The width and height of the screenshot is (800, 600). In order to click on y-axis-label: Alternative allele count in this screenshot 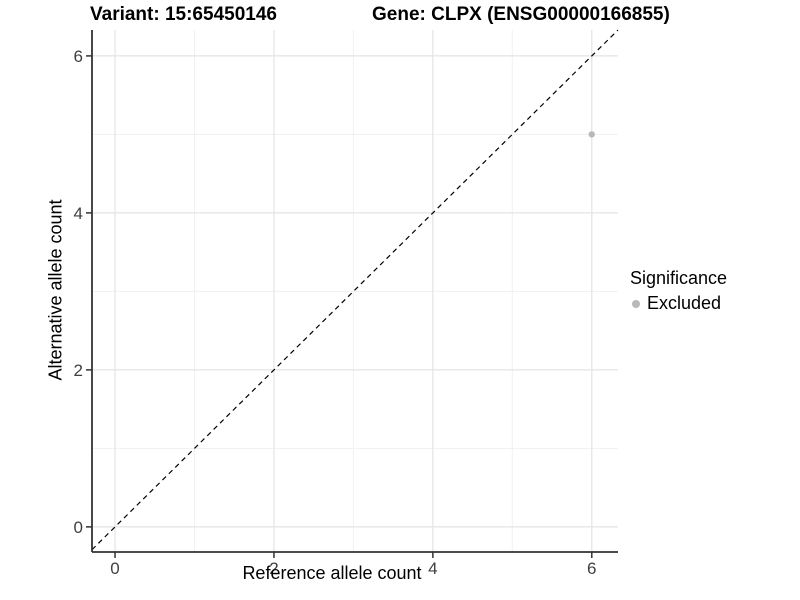, I will do `click(55, 290)`.